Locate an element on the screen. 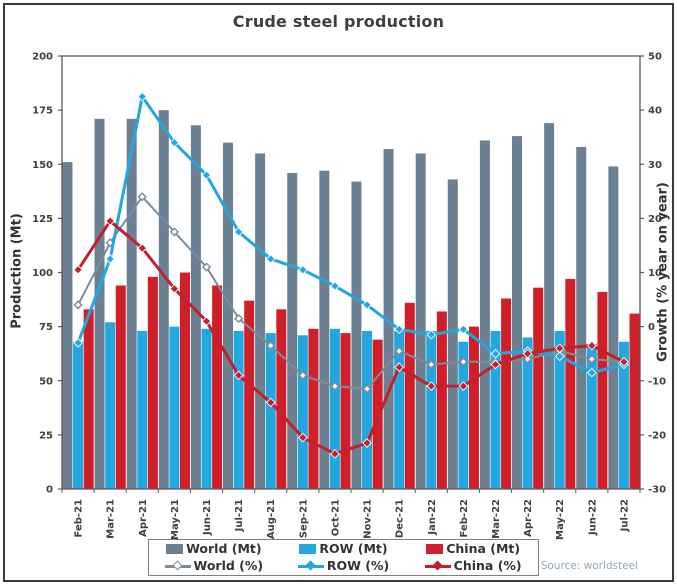 This screenshot has height=586, width=677. svg-text: Nov-21 is located at coordinates (368, 519).